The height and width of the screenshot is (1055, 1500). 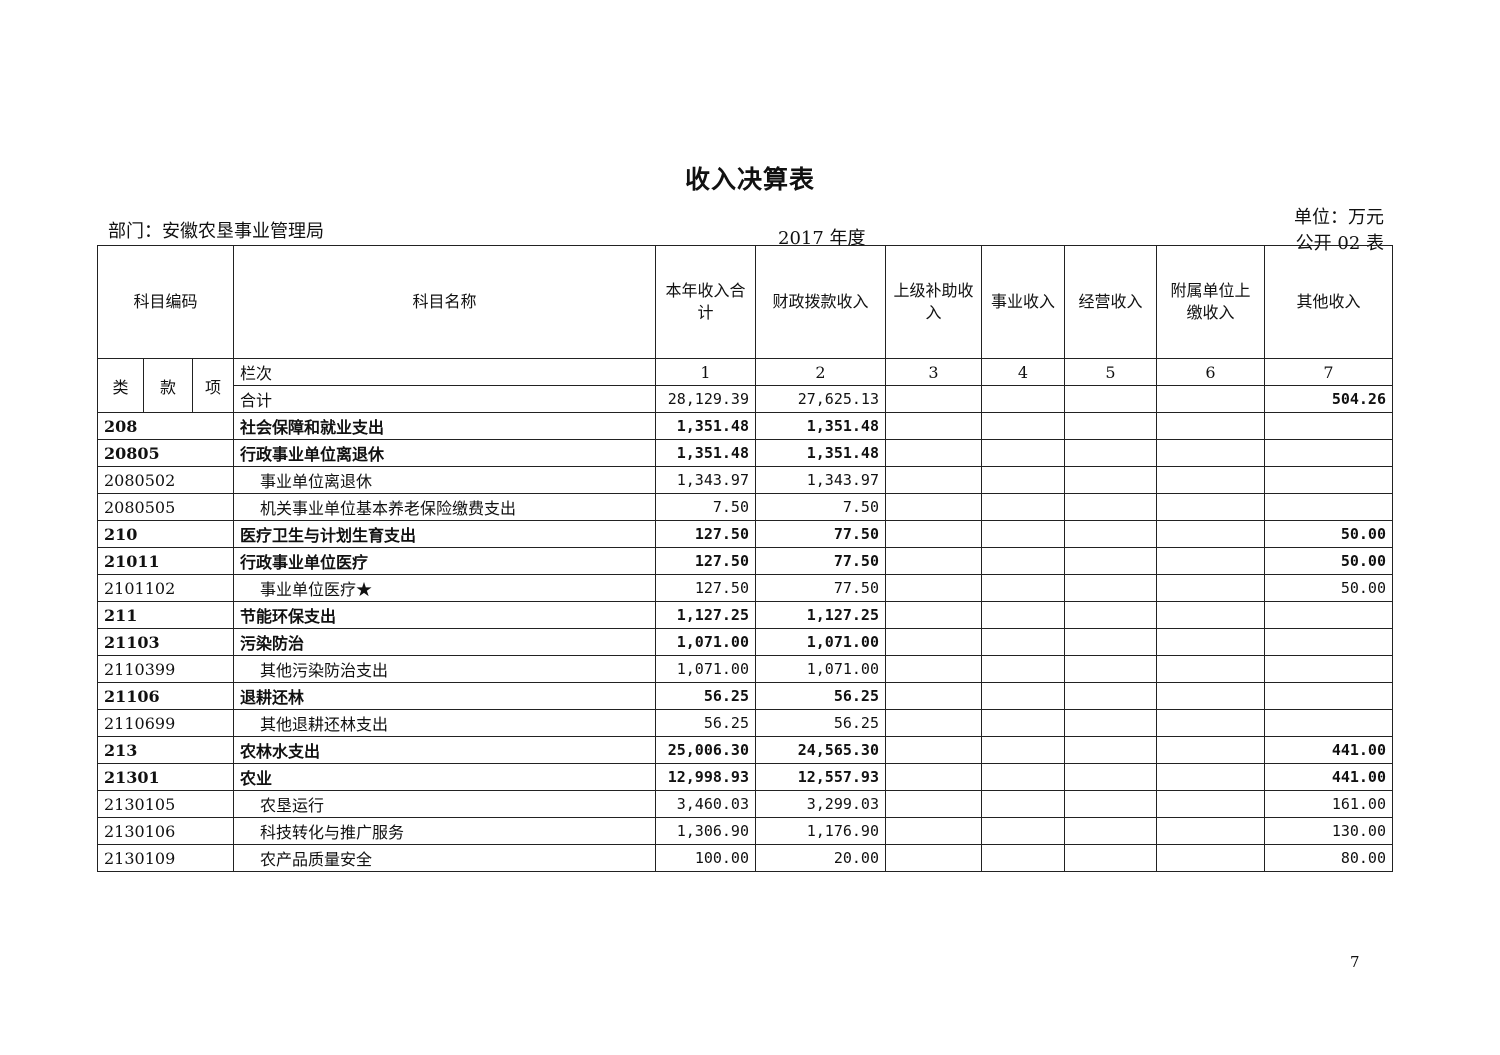 What do you see at coordinates (444, 777) in the screenshot?
I see `row-name: 农业` at bounding box center [444, 777].